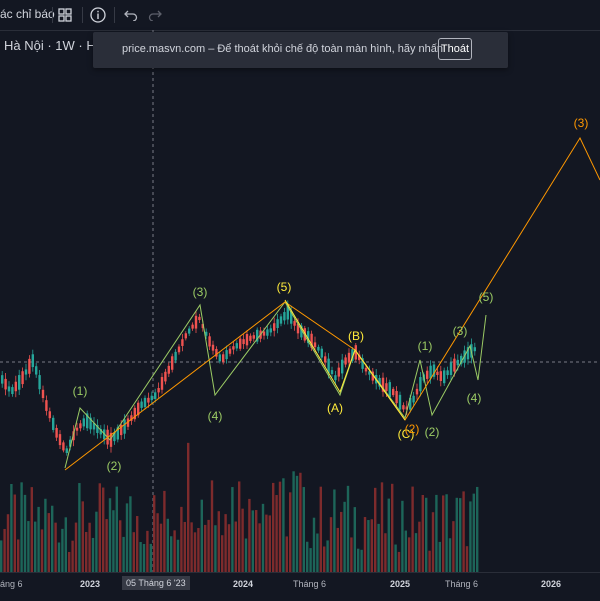 The image size is (600, 601). I want to click on templates-grid-icon, so click(65, 15).